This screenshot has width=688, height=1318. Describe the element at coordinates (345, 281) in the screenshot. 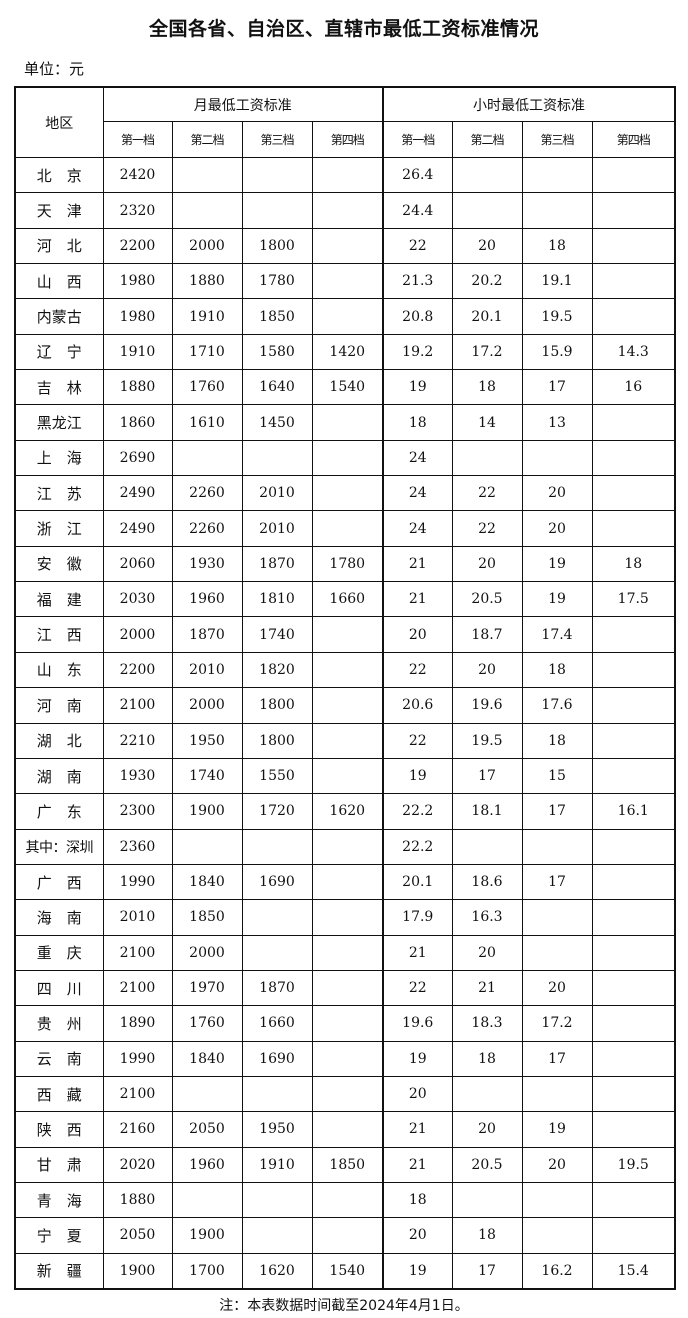

I see `table-row: 山西 1980 1880 1780 21.3 20.2 19.1` at that location.